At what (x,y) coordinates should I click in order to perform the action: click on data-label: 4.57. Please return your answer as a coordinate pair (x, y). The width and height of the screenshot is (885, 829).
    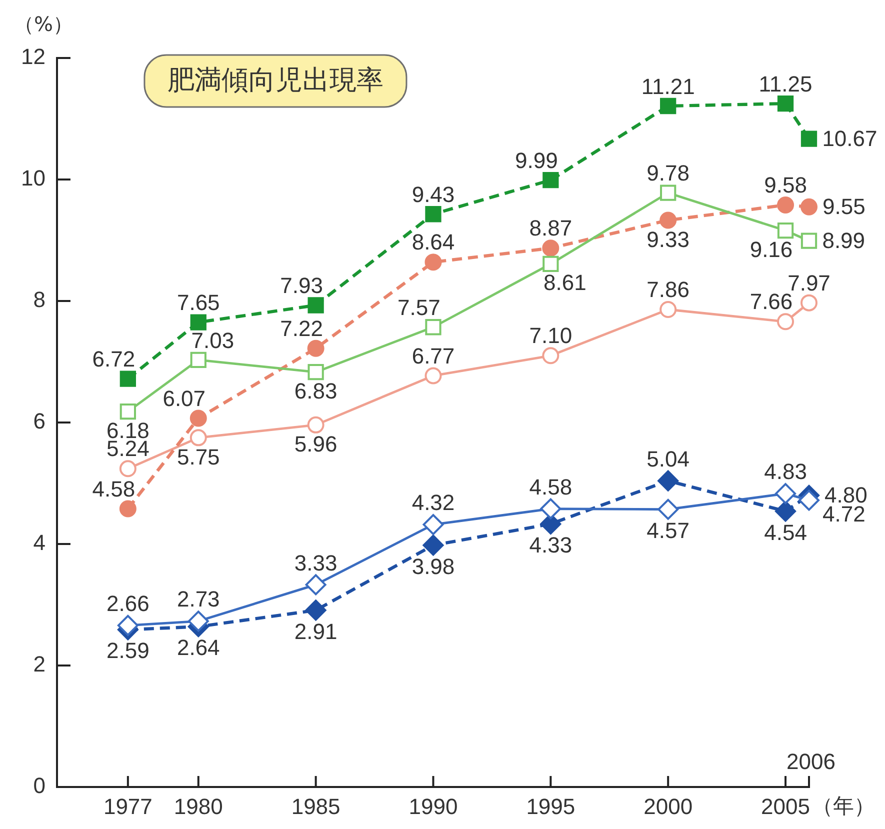
    Looking at the image, I should click on (668, 530).